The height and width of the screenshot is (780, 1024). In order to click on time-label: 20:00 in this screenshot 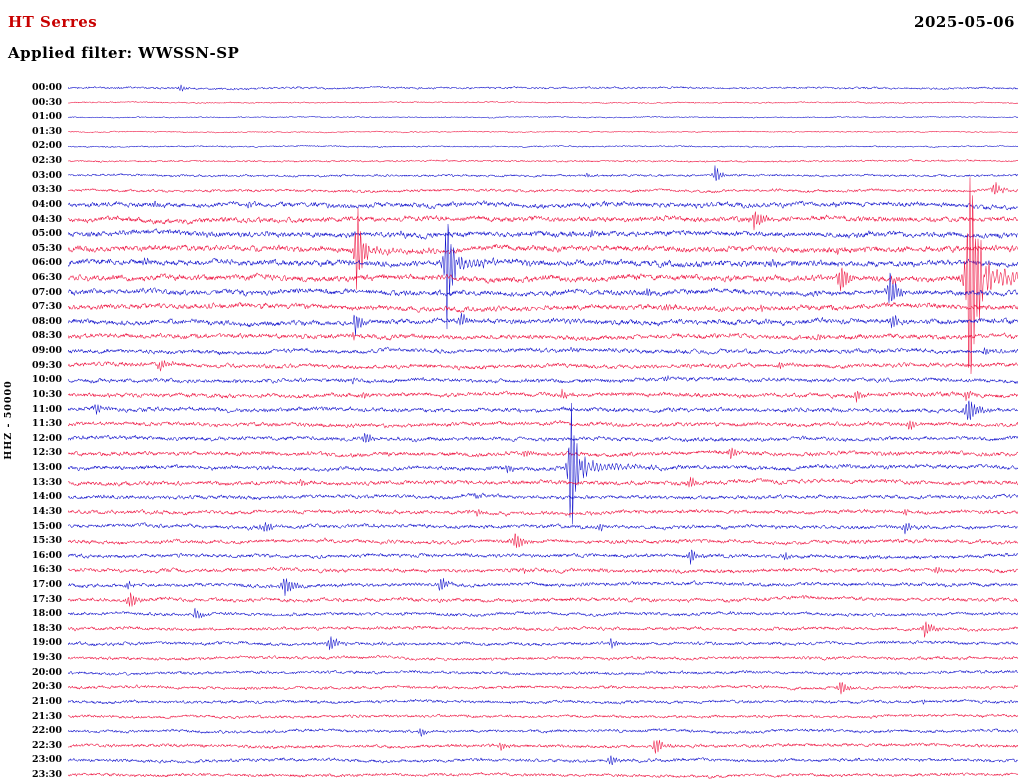, I will do `click(47, 672)`.